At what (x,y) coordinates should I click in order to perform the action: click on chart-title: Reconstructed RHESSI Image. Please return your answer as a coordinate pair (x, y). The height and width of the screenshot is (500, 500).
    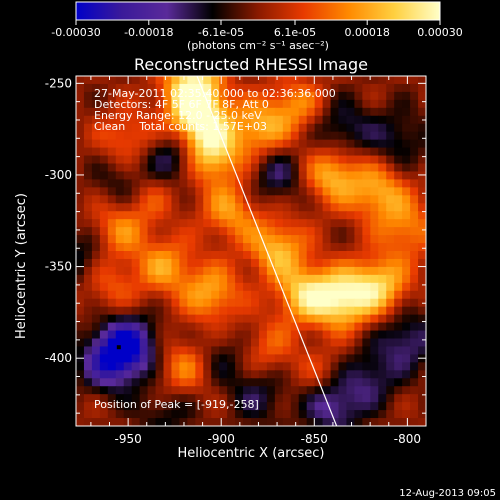
    Looking at the image, I should click on (251, 64).